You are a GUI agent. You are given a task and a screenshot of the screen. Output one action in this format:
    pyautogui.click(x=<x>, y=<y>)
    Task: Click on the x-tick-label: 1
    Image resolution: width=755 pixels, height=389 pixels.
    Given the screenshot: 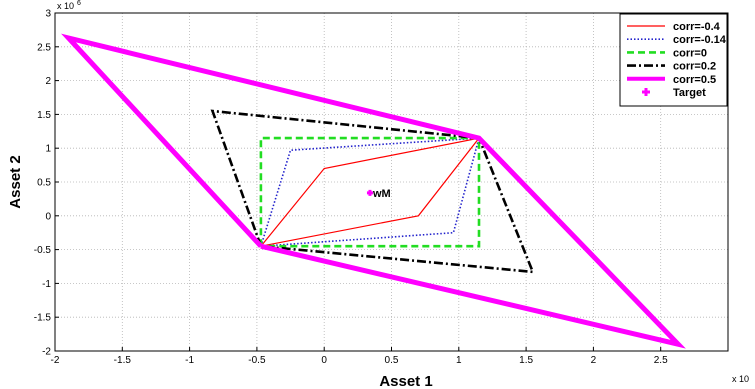 What is the action you would take?
    pyautogui.click(x=459, y=360)
    